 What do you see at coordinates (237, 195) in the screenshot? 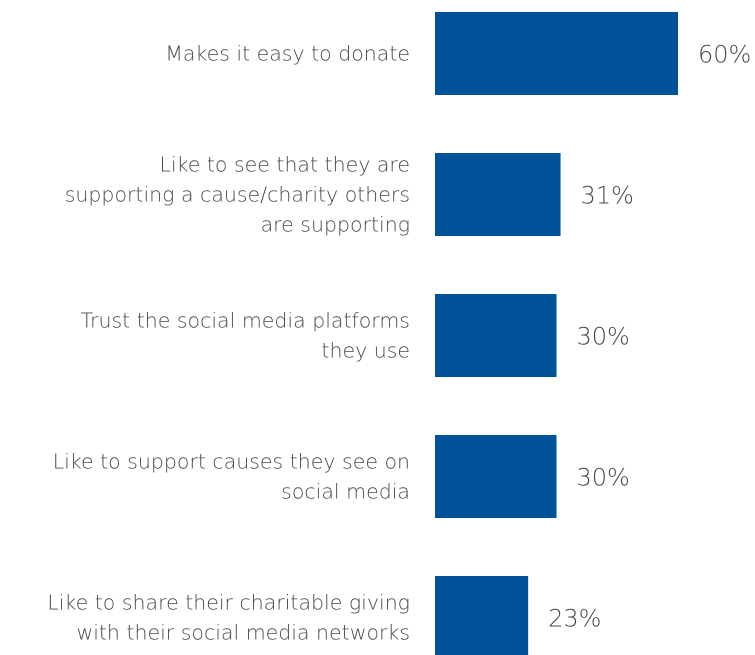
I see `category-label-2-line-2: supporting a cause/charity others` at bounding box center [237, 195].